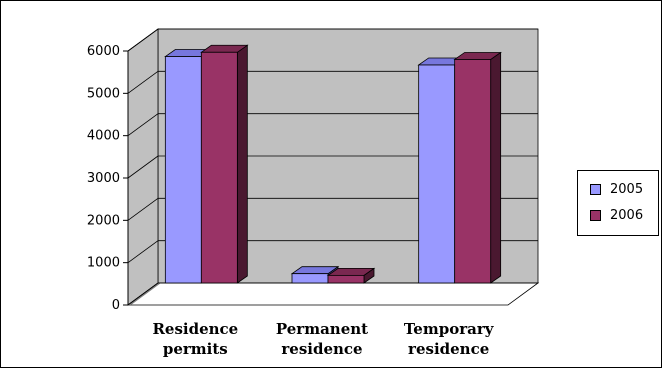 The height and width of the screenshot is (368, 662). Describe the element at coordinates (333, 294) in the screenshot. I see `floor` at that location.